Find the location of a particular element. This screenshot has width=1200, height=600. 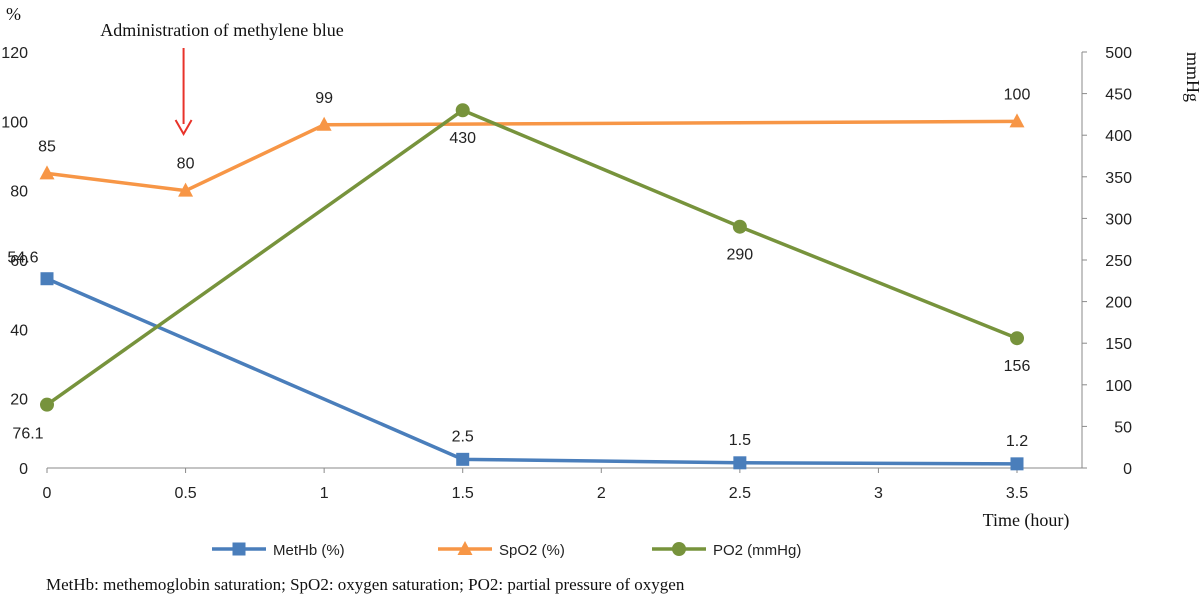

x-axis-label: Time (hour) is located at coordinates (1026, 520).